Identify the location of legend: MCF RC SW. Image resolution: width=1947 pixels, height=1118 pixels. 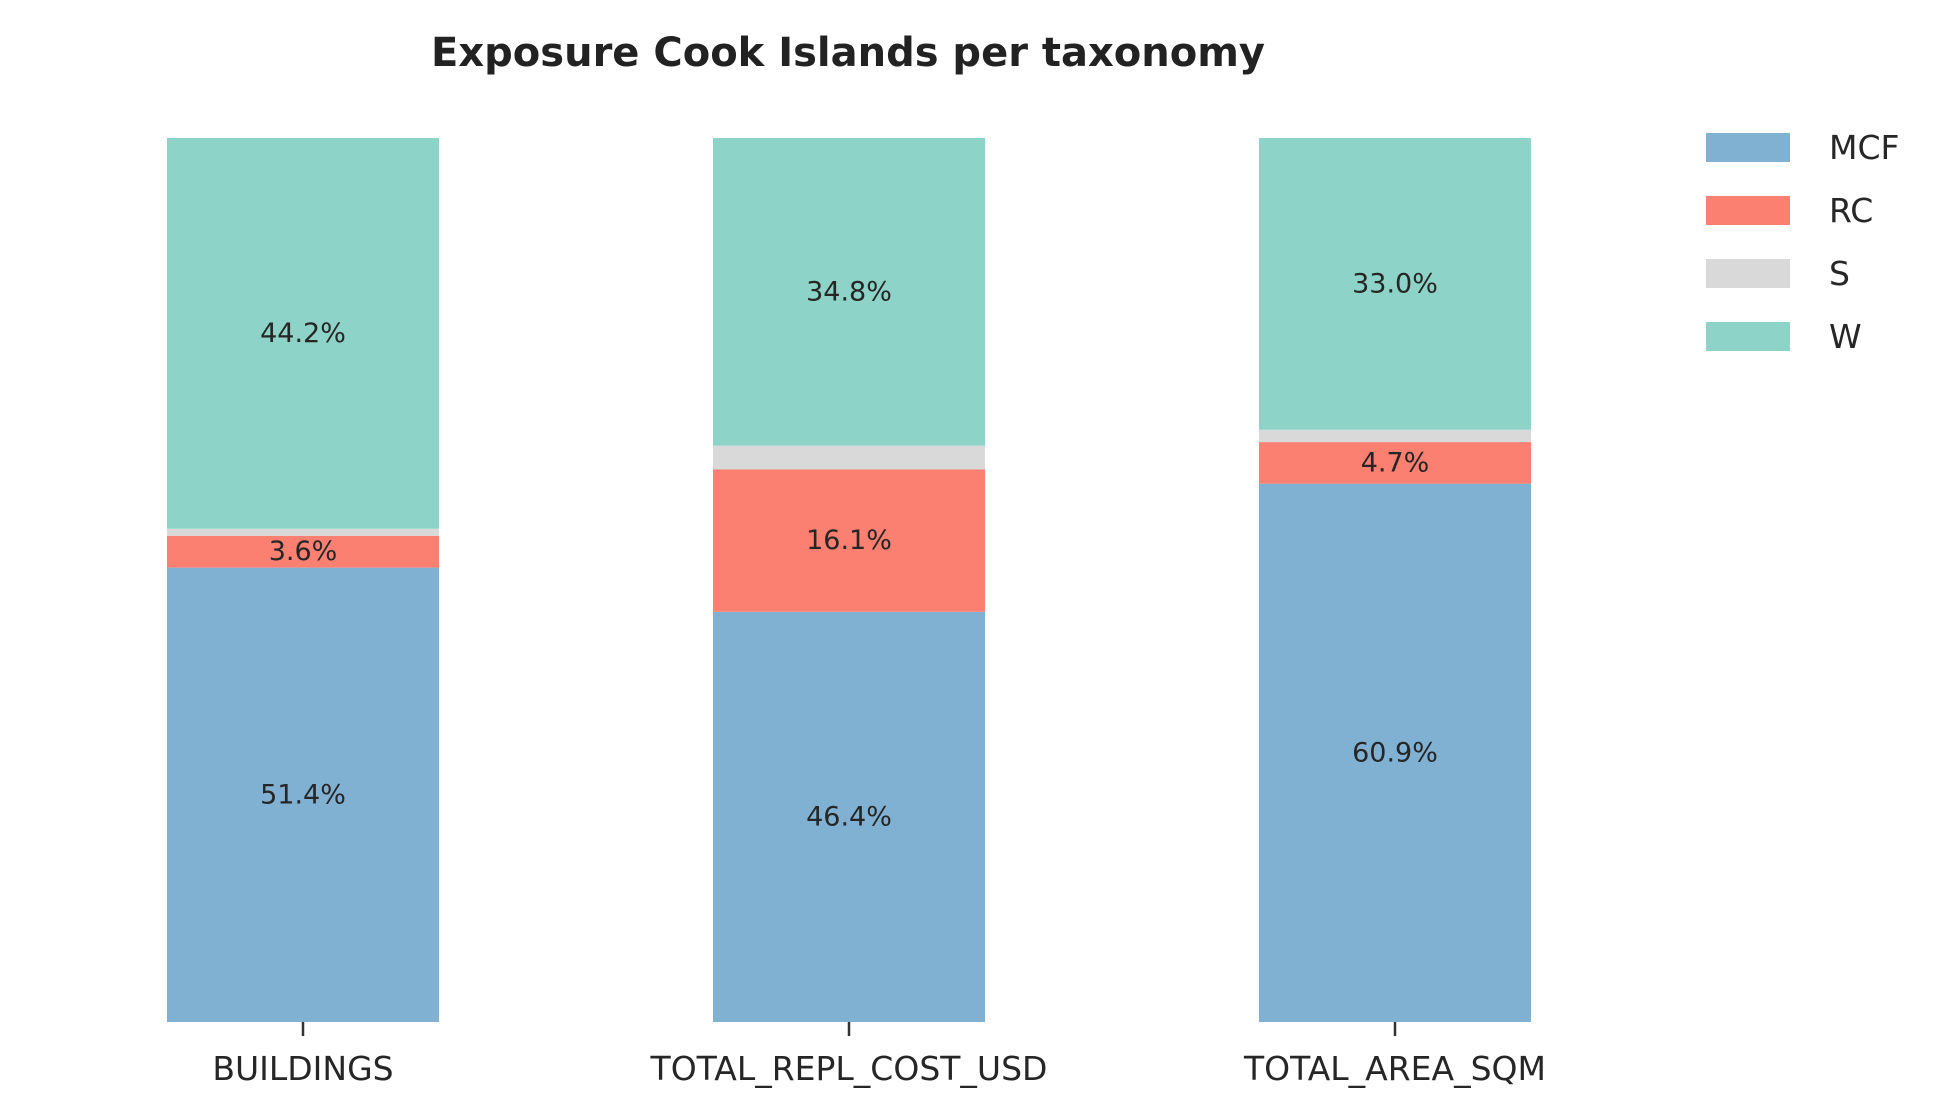
(1803, 242).